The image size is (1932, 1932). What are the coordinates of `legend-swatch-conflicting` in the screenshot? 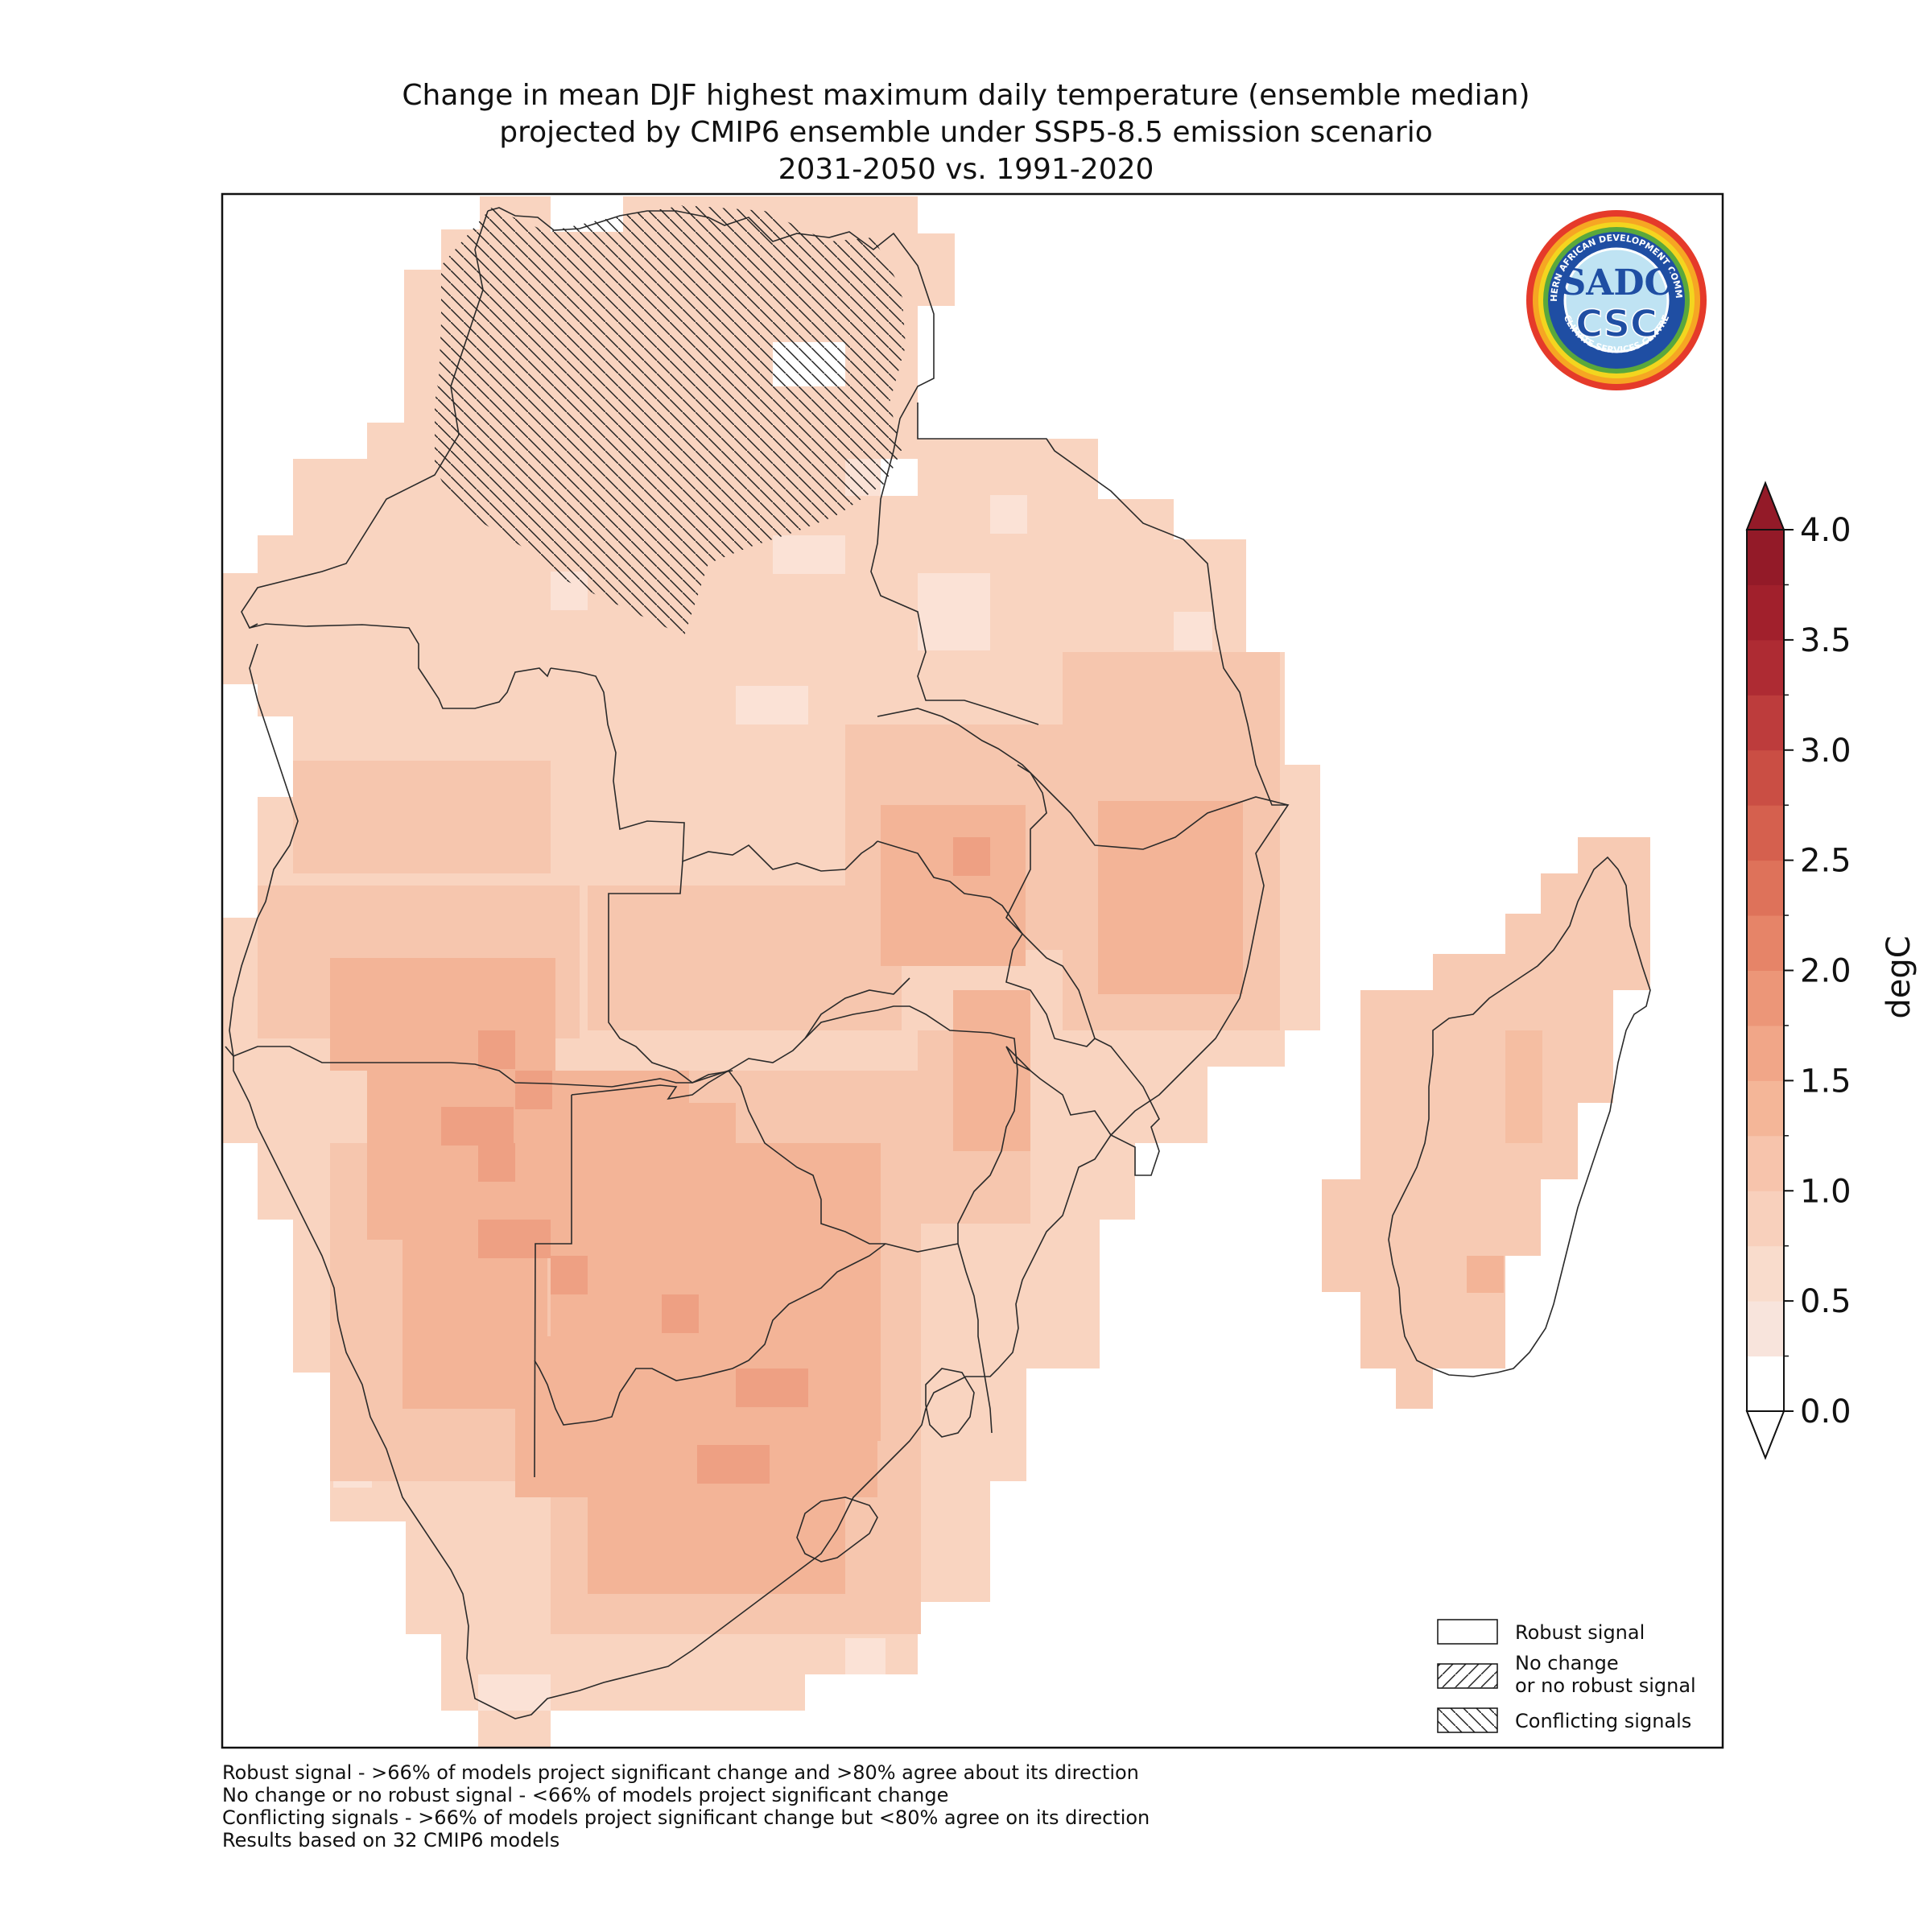 It's located at (1467, 1720).